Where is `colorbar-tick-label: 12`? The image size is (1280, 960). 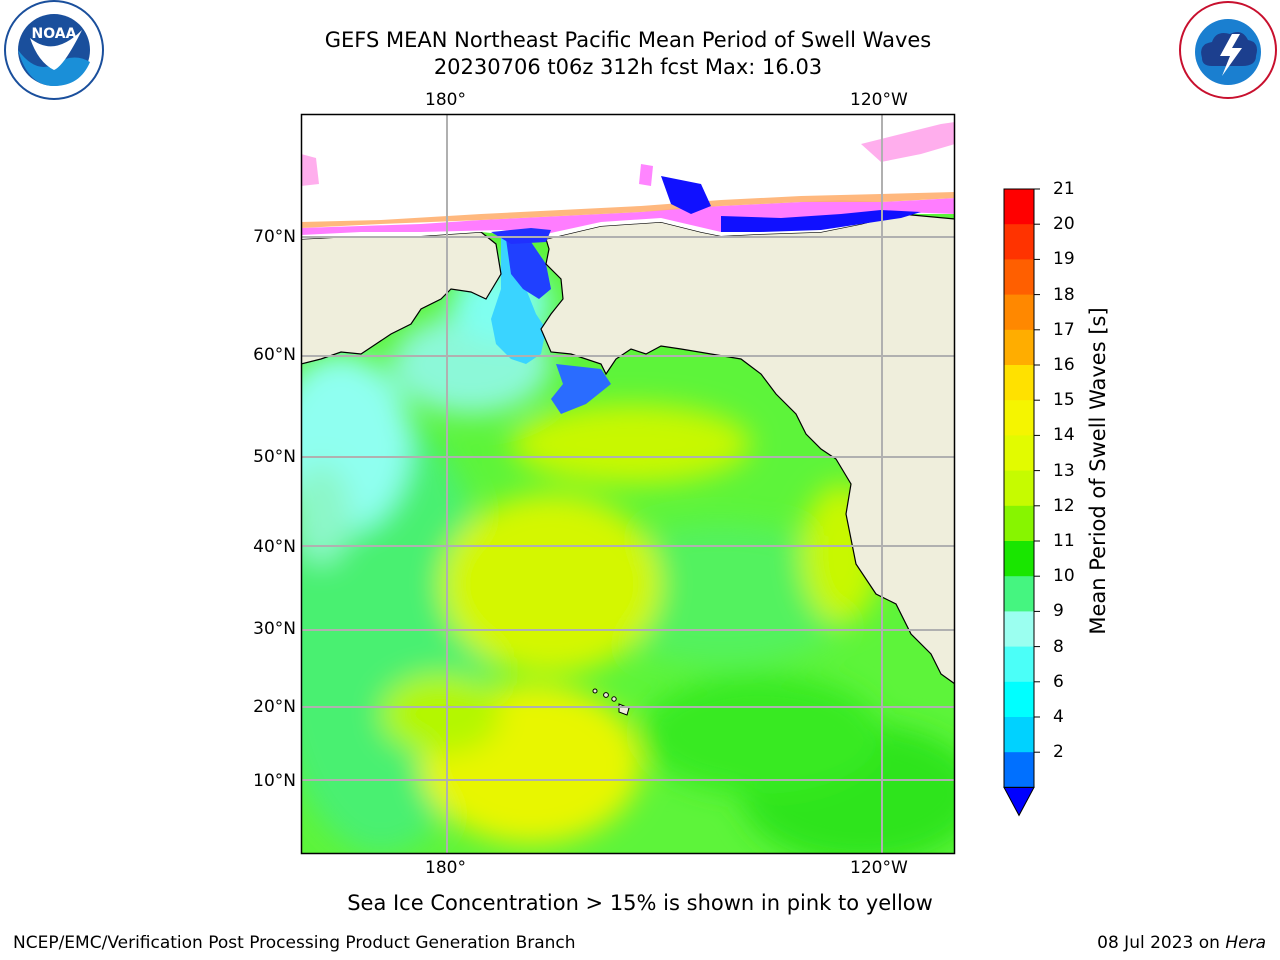
colorbar-tick-label: 12 is located at coordinates (1064, 505).